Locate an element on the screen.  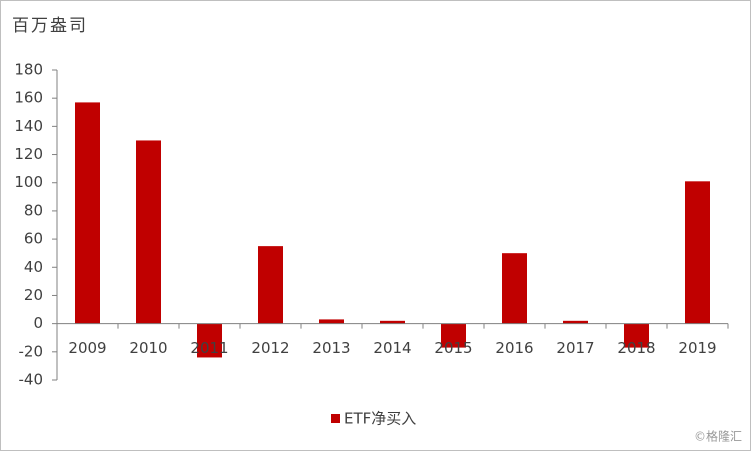
x-tick-label: 2012 is located at coordinates (270, 348).